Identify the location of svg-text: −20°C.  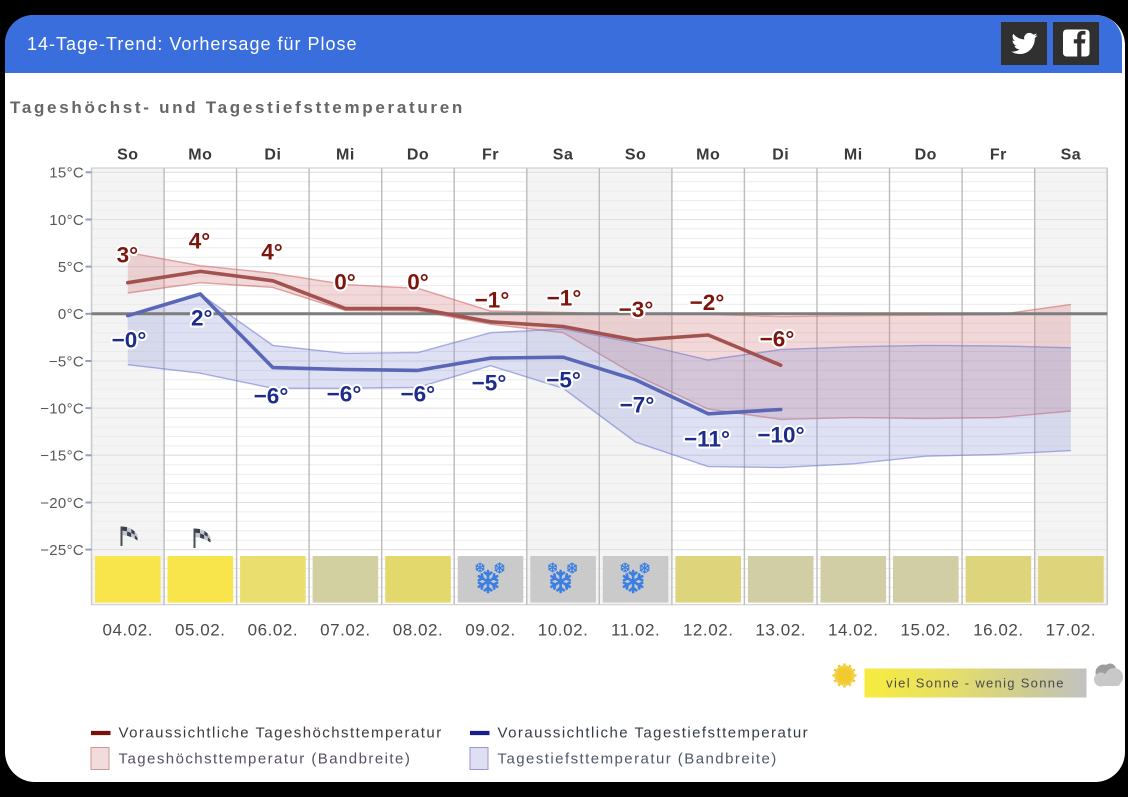
(62, 503).